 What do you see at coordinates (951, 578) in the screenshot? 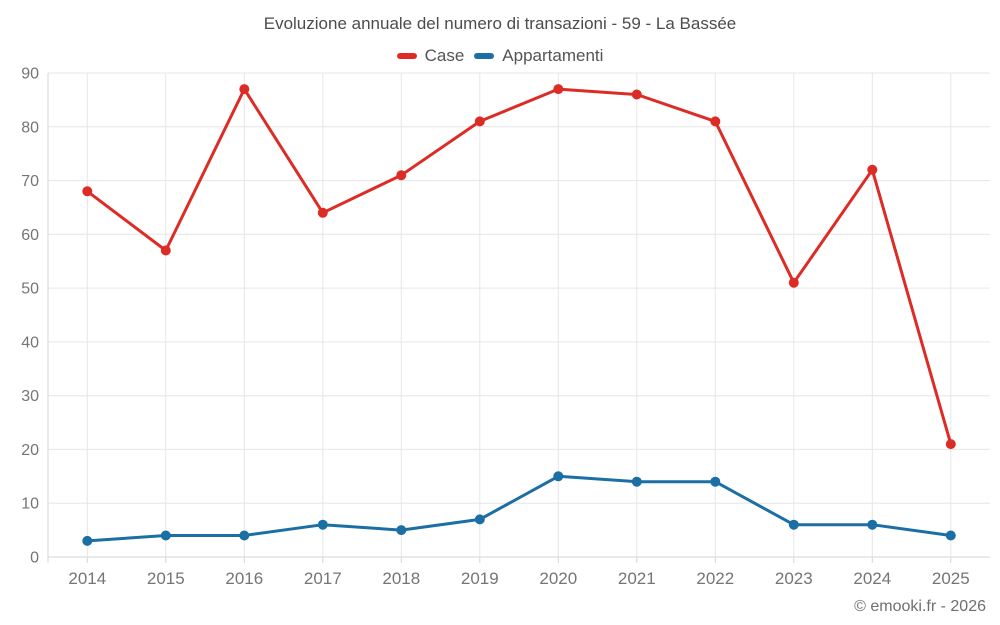
I see `x-axis-tick-label: 2025` at bounding box center [951, 578].